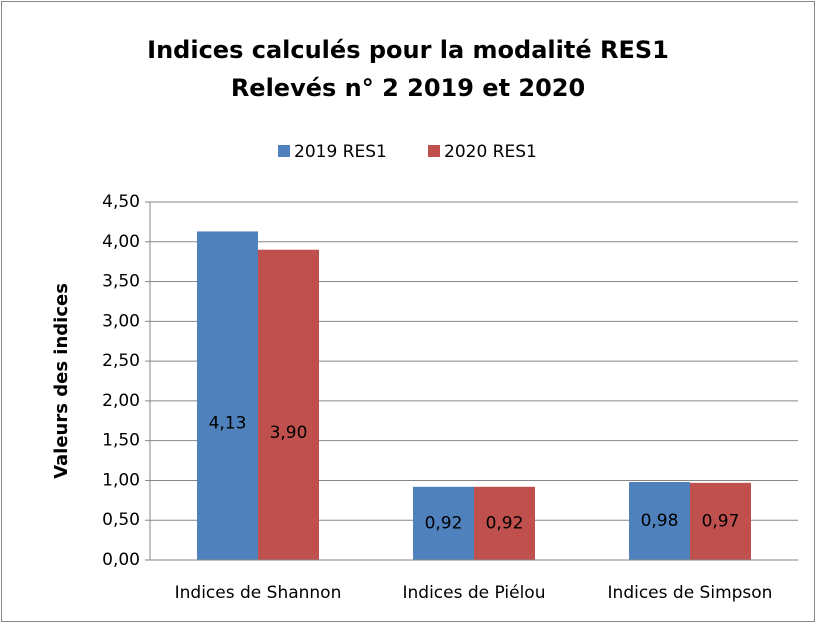 The height and width of the screenshot is (628, 817). What do you see at coordinates (121, 441) in the screenshot?
I see `y-tick-label: 1,50` at bounding box center [121, 441].